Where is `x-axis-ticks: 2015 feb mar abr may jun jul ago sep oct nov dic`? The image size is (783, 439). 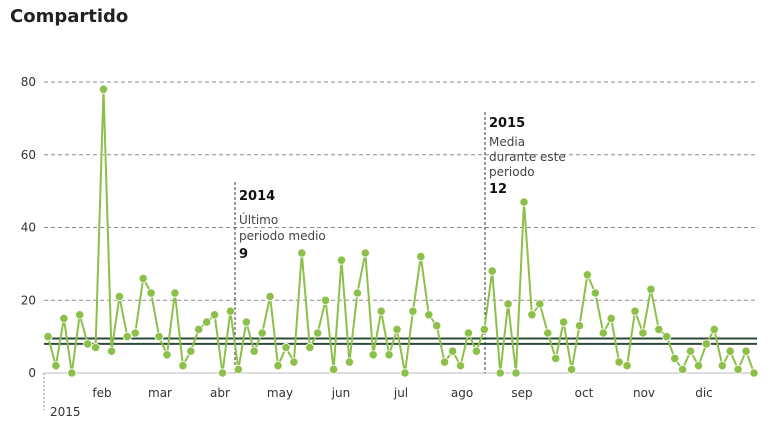 x-axis-ticks: 2015 feb mar abr may jun jul ago sep oct nov dic is located at coordinates (378, 396).